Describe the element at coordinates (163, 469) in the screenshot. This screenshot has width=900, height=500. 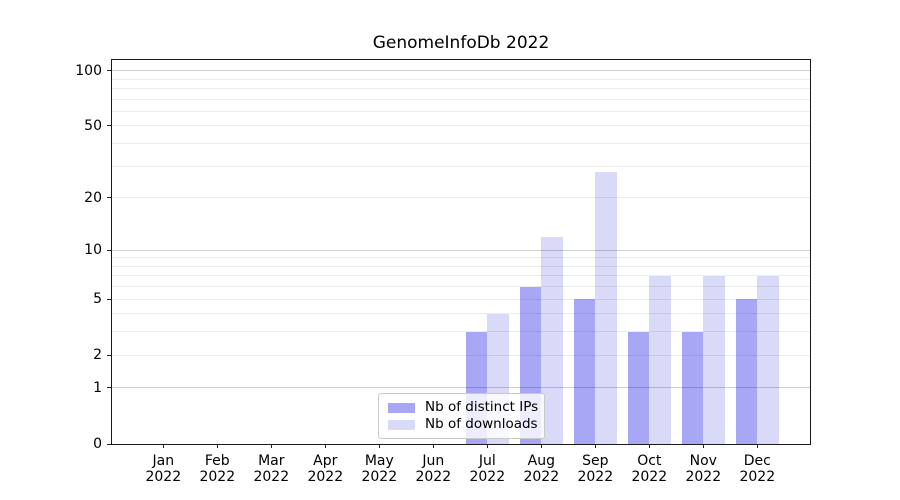
I see `x-tick-label-jan: Jan 2022` at that location.